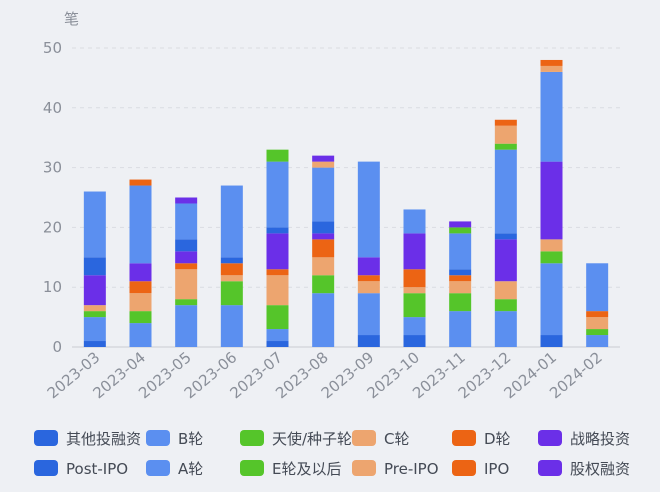 The height and width of the screenshot is (492, 660). I want to click on y-axis-unit-label: 笔, so click(71, 19).